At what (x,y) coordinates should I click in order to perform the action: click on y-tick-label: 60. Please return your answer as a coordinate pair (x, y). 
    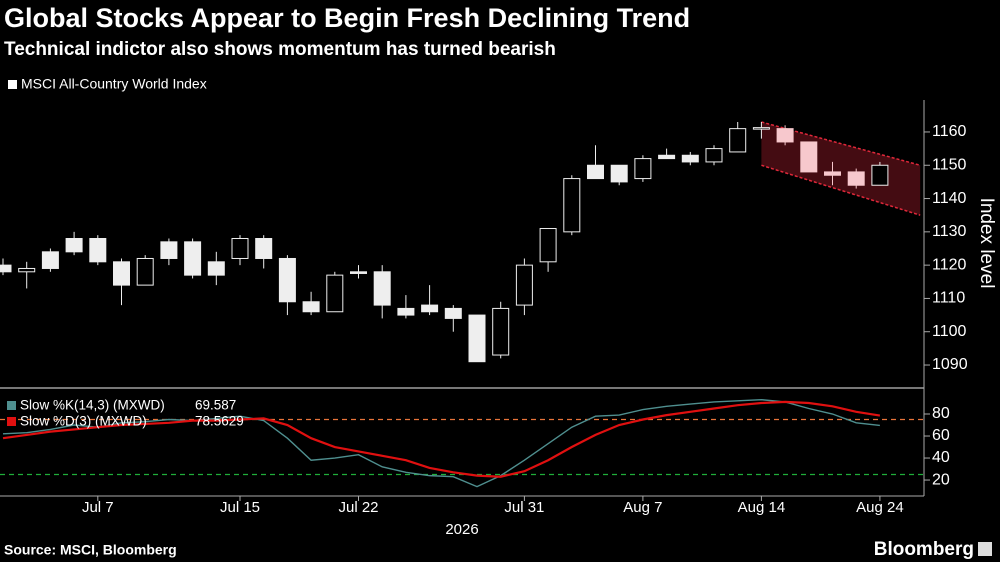
    Looking at the image, I should click on (941, 435).